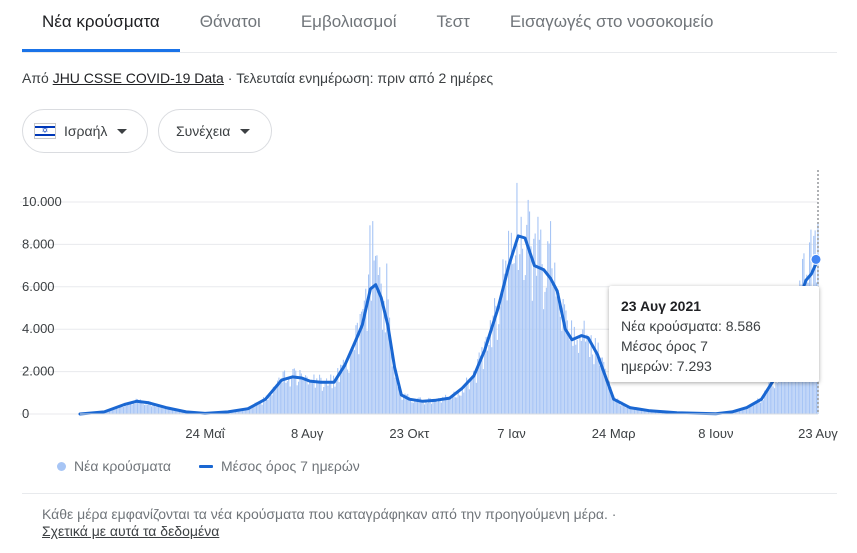 The width and height of the screenshot is (857, 553). What do you see at coordinates (348, 21) in the screenshot?
I see `tab-vaccinations: Εμβολιασμοί` at bounding box center [348, 21].